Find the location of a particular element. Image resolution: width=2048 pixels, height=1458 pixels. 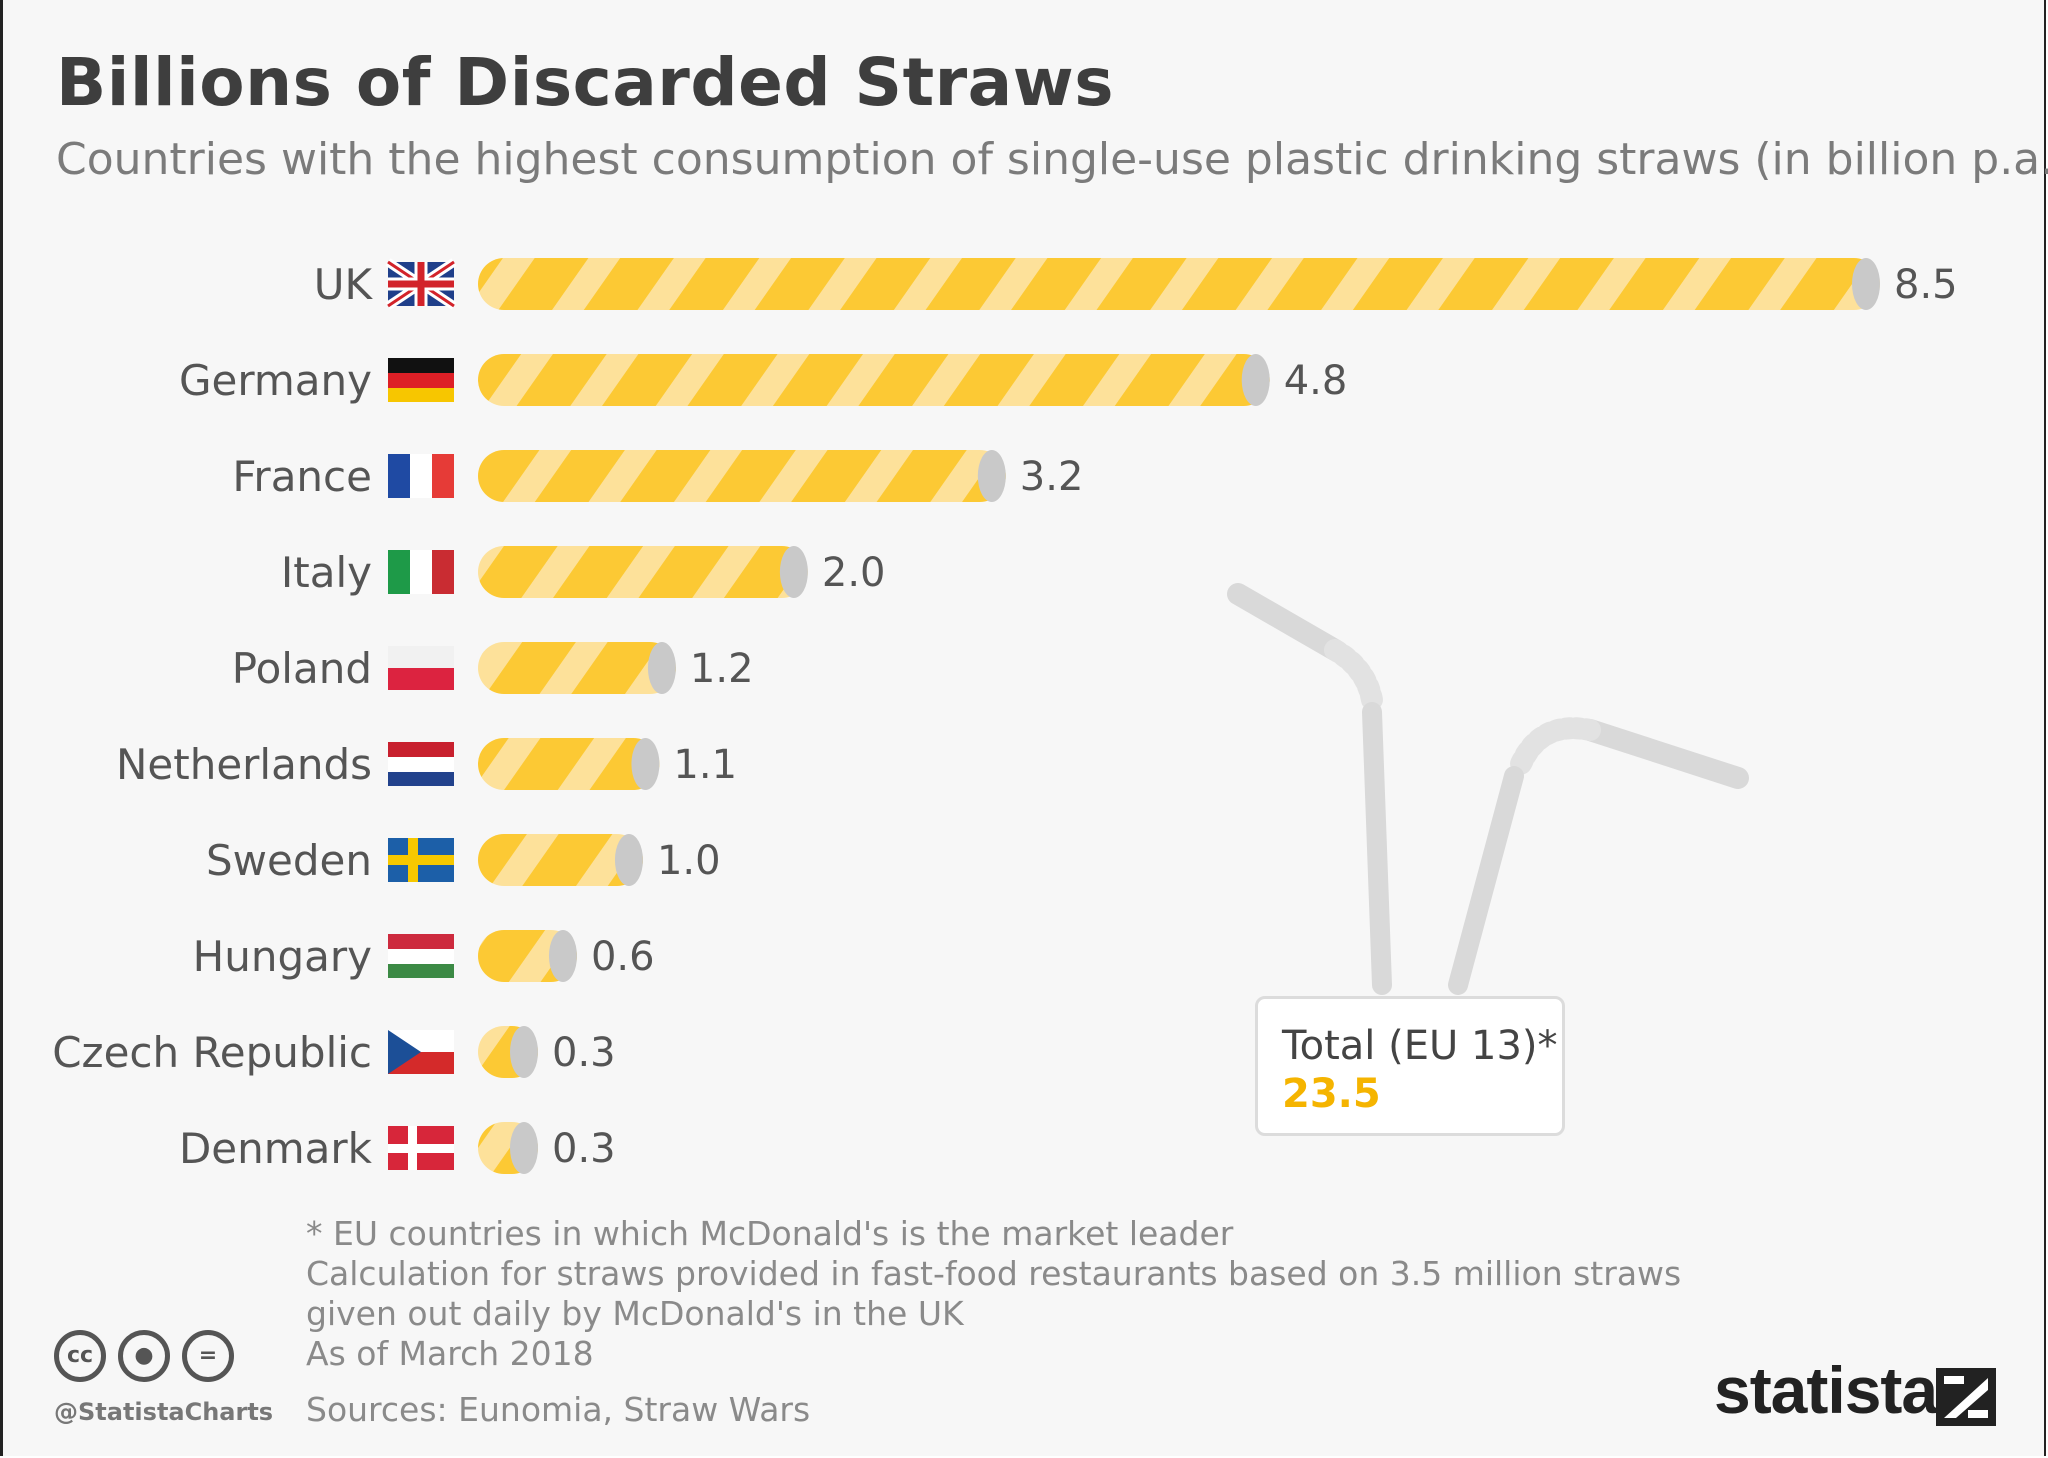

uk-flag-icon is located at coordinates (421, 284).